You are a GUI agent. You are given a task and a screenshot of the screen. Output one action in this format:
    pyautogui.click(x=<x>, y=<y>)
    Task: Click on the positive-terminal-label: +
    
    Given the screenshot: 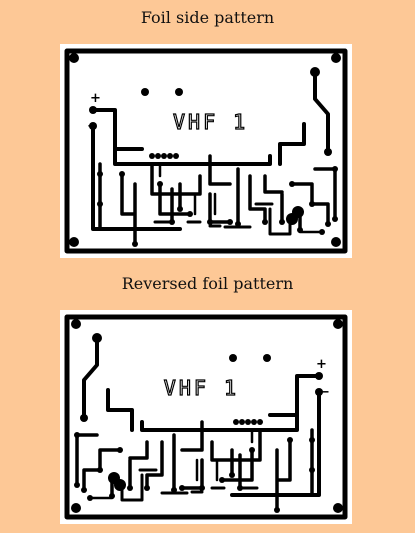 What is the action you would take?
    pyautogui.click(x=95, y=98)
    